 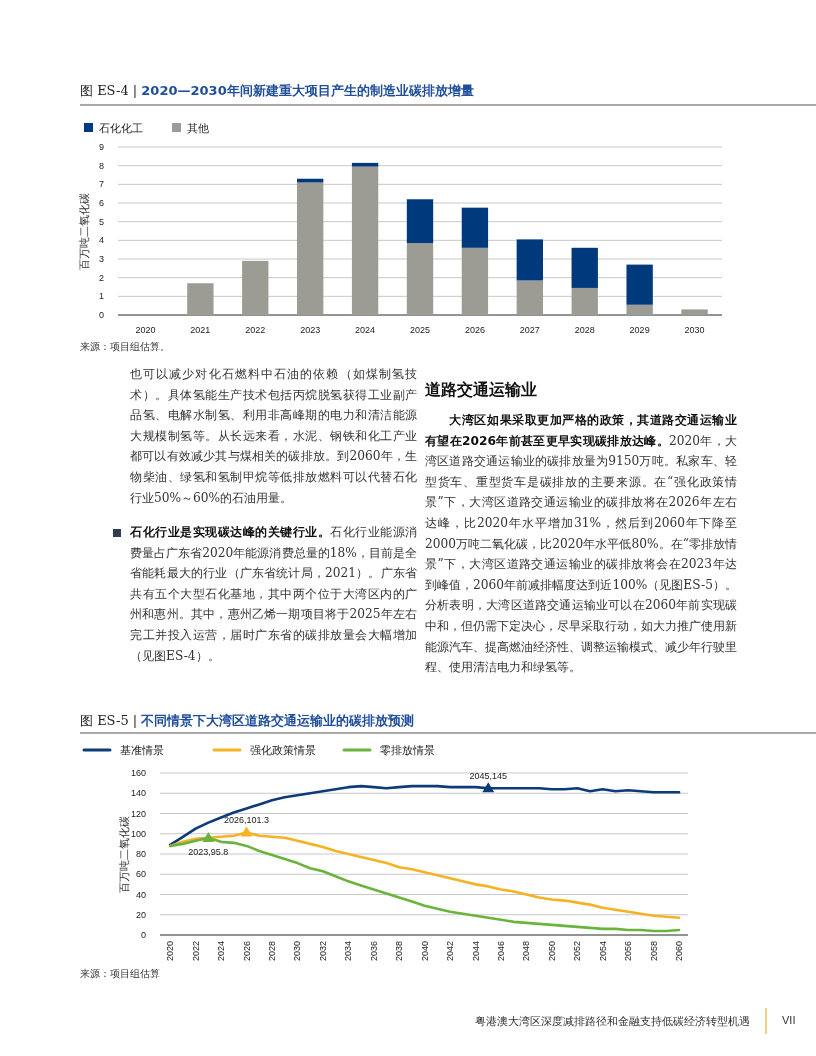 What do you see at coordinates (273, 436) in the screenshot?
I see `text: 也可以减少对化石燃料中石油的依赖（如煤制氢技术）。具体氢能生产技术包括丙烷脱氢获得工业副产品氢、电解水制氢、利用非高峰期的电力和清洁能源大规模制氢等。从长远来看，水泥、钢铁和化工产业都可以有效减少其与煤相关的碳排放。到2060年，生物柴油、绿氢和氢制甲烷等低排放燃料可以代替石化行业50%～60%的石油用量。` at bounding box center [273, 436].